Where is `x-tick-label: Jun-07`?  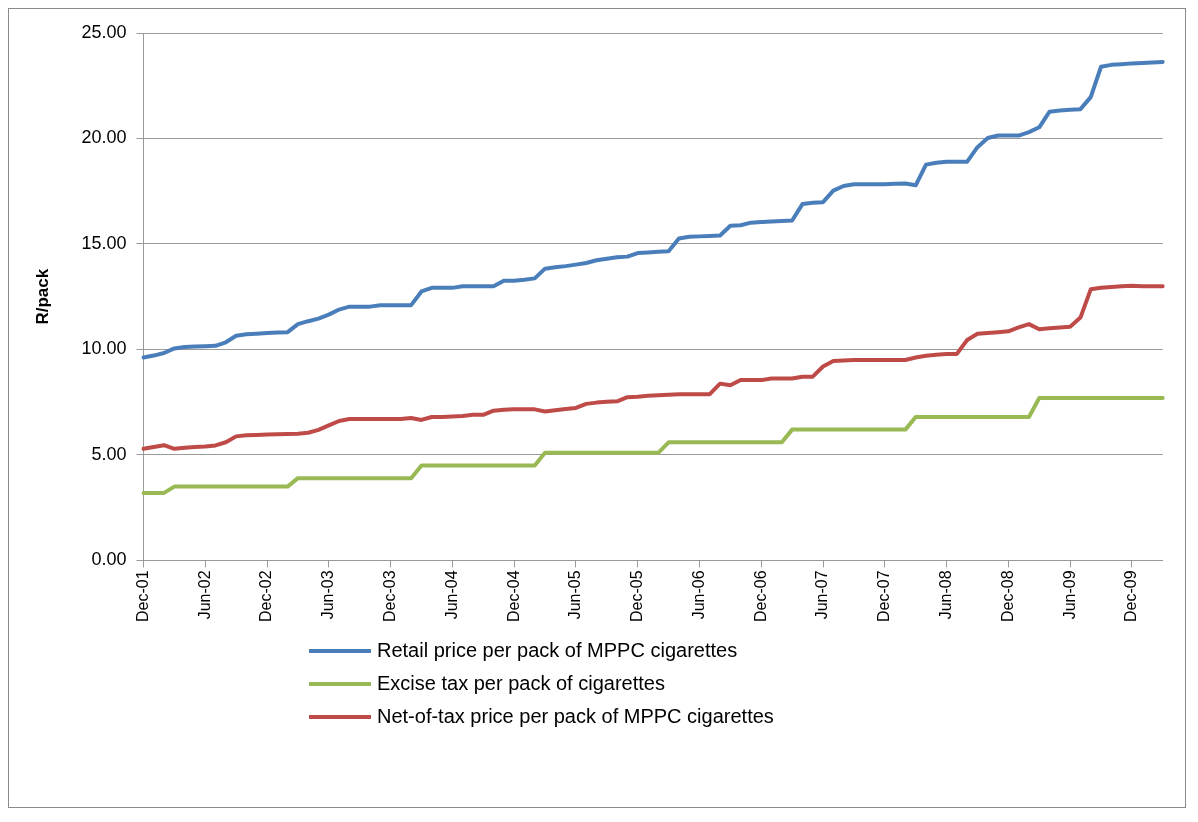
x-tick-label: Jun-07 is located at coordinates (822, 595).